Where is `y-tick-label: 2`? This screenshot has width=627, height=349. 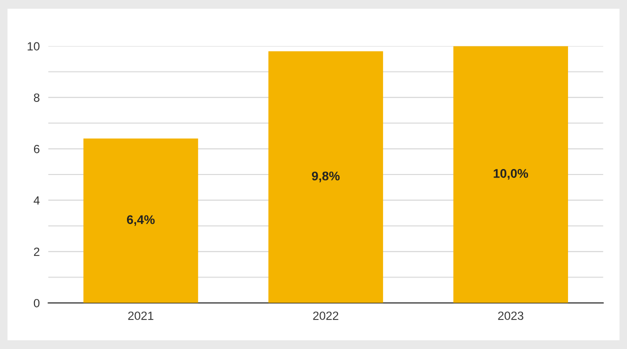
y-tick-label: 2 is located at coordinates (37, 252).